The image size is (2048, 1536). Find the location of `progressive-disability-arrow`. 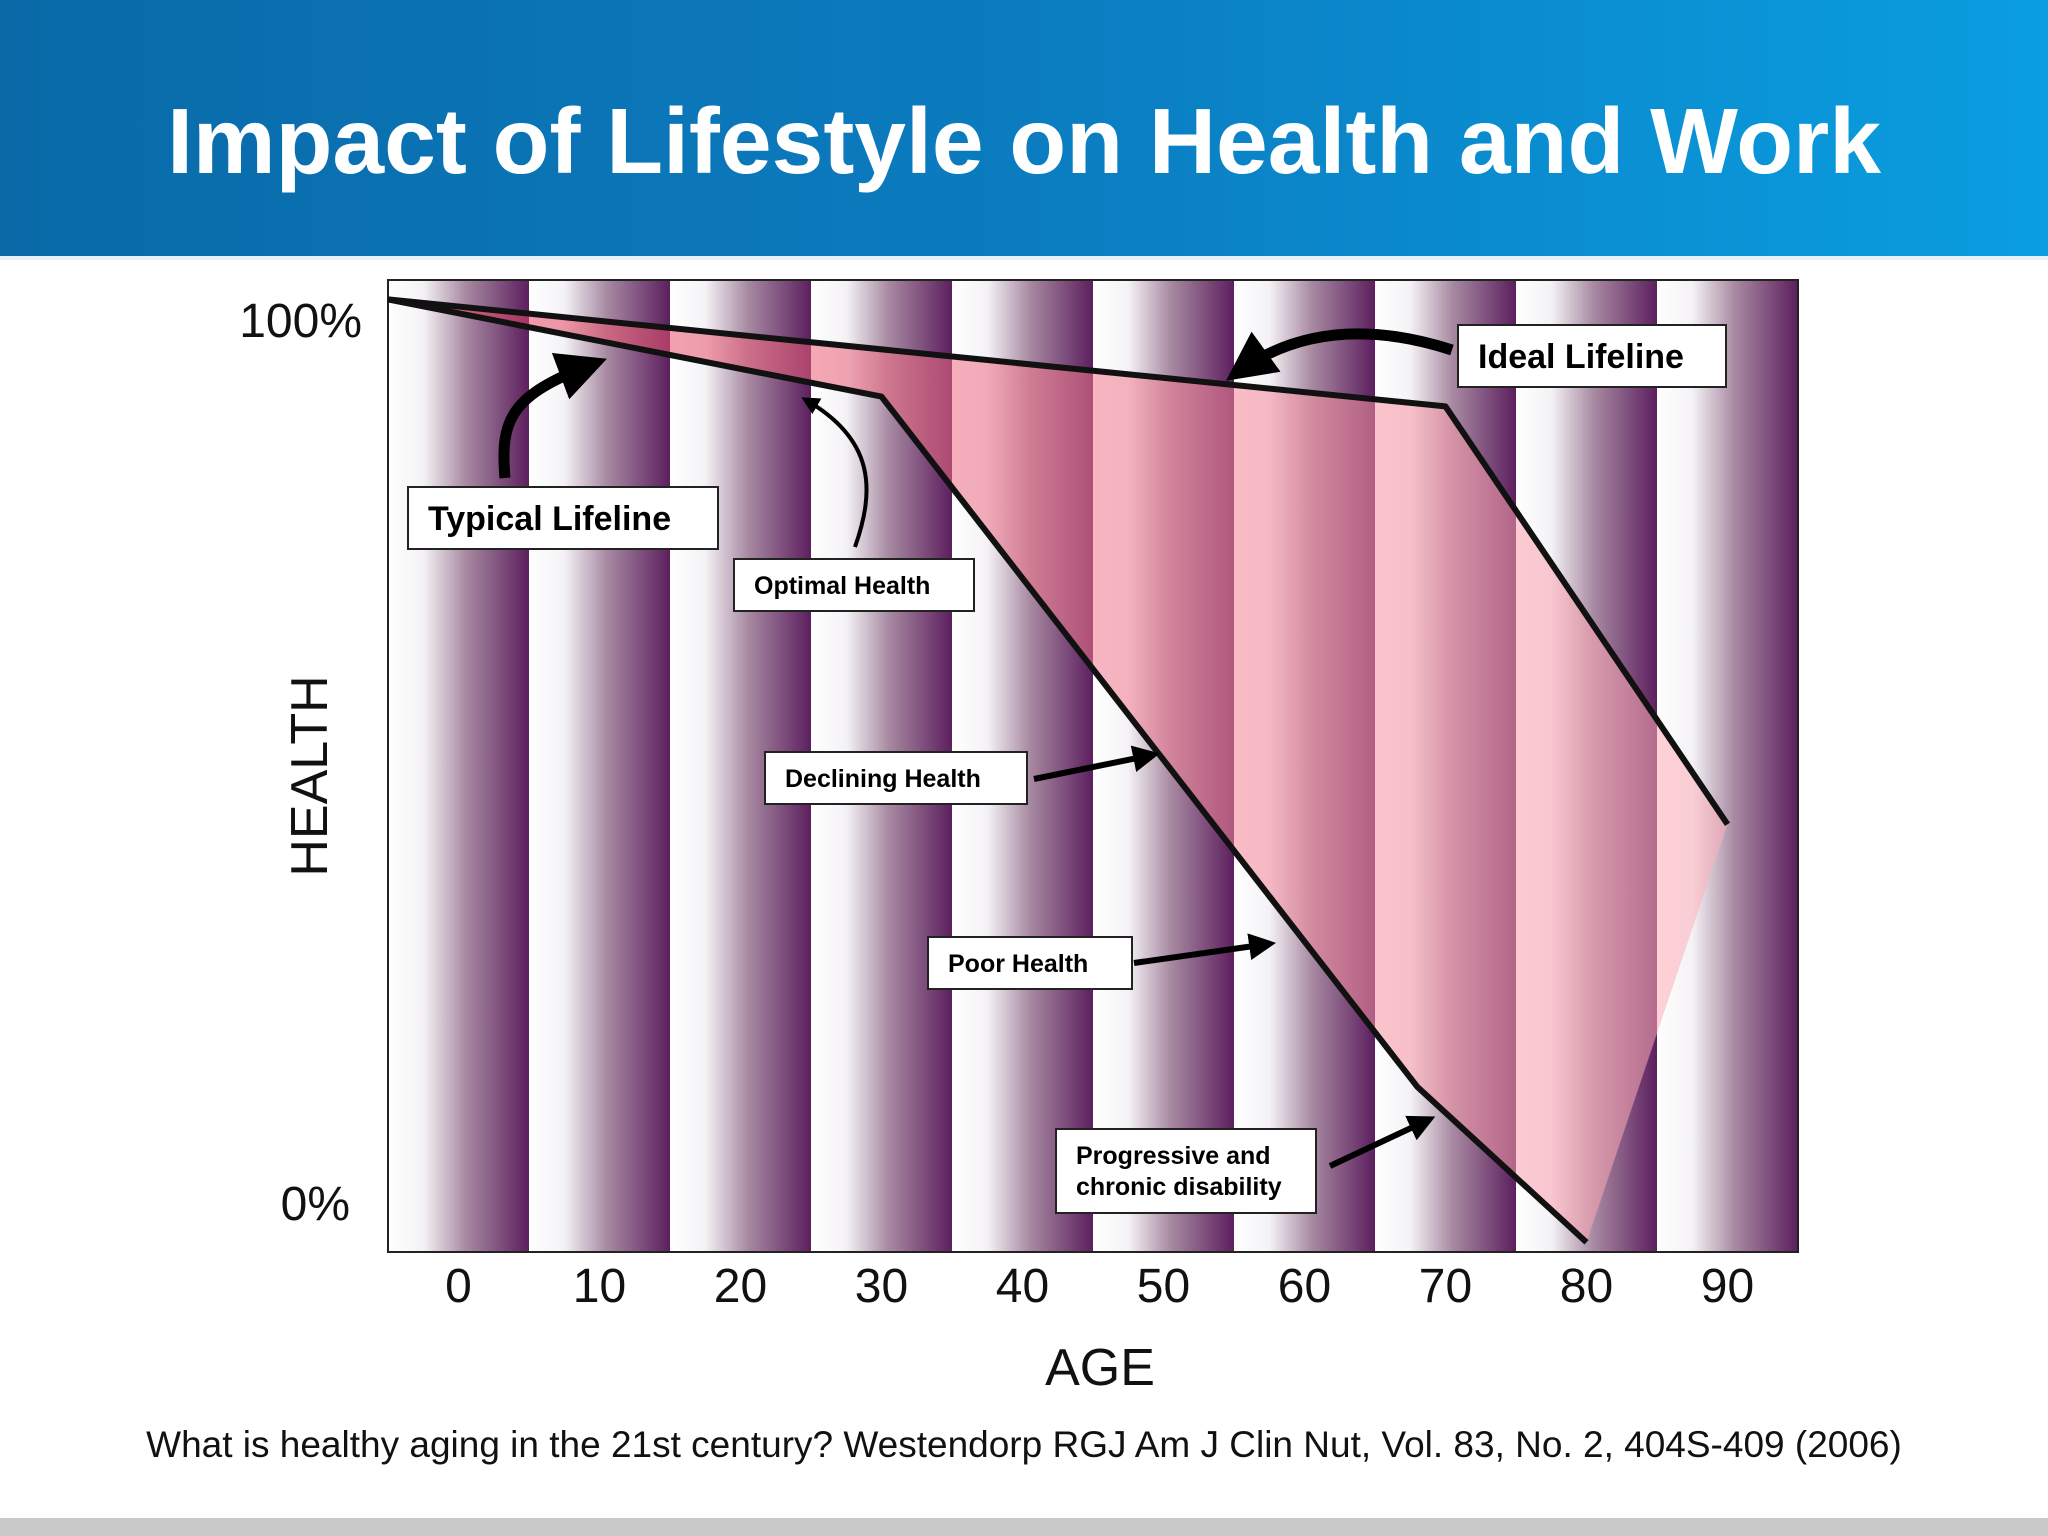

progressive-disability-arrow is located at coordinates (1382, 1142).